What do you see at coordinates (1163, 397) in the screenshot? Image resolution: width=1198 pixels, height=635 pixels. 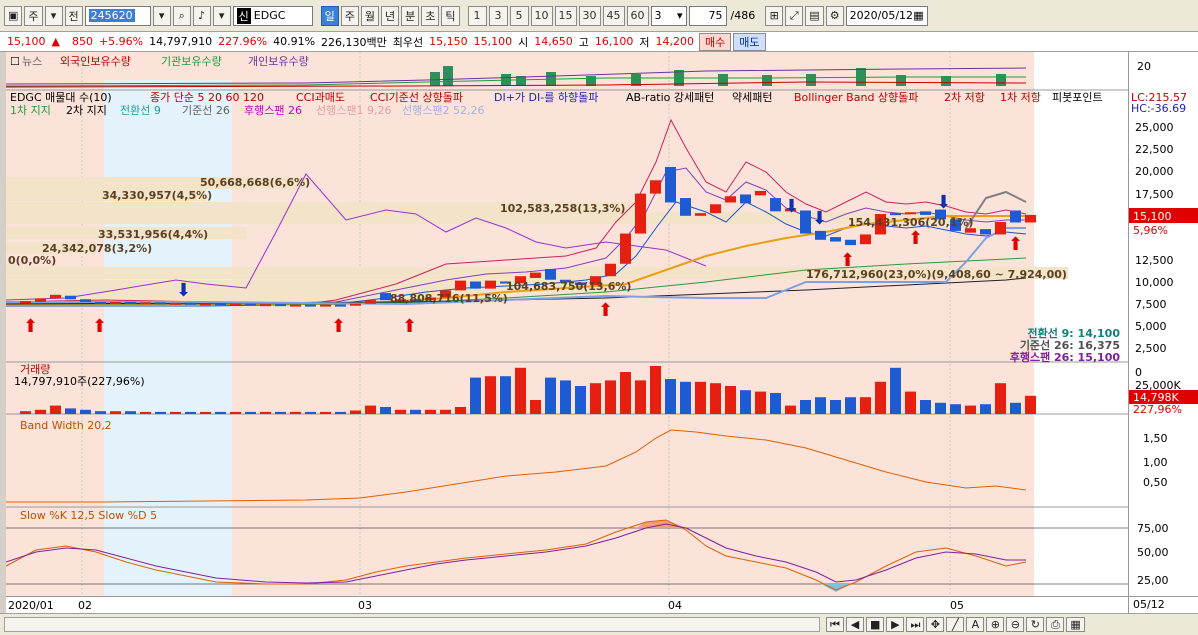 I see `current-volume-tag` at bounding box center [1163, 397].